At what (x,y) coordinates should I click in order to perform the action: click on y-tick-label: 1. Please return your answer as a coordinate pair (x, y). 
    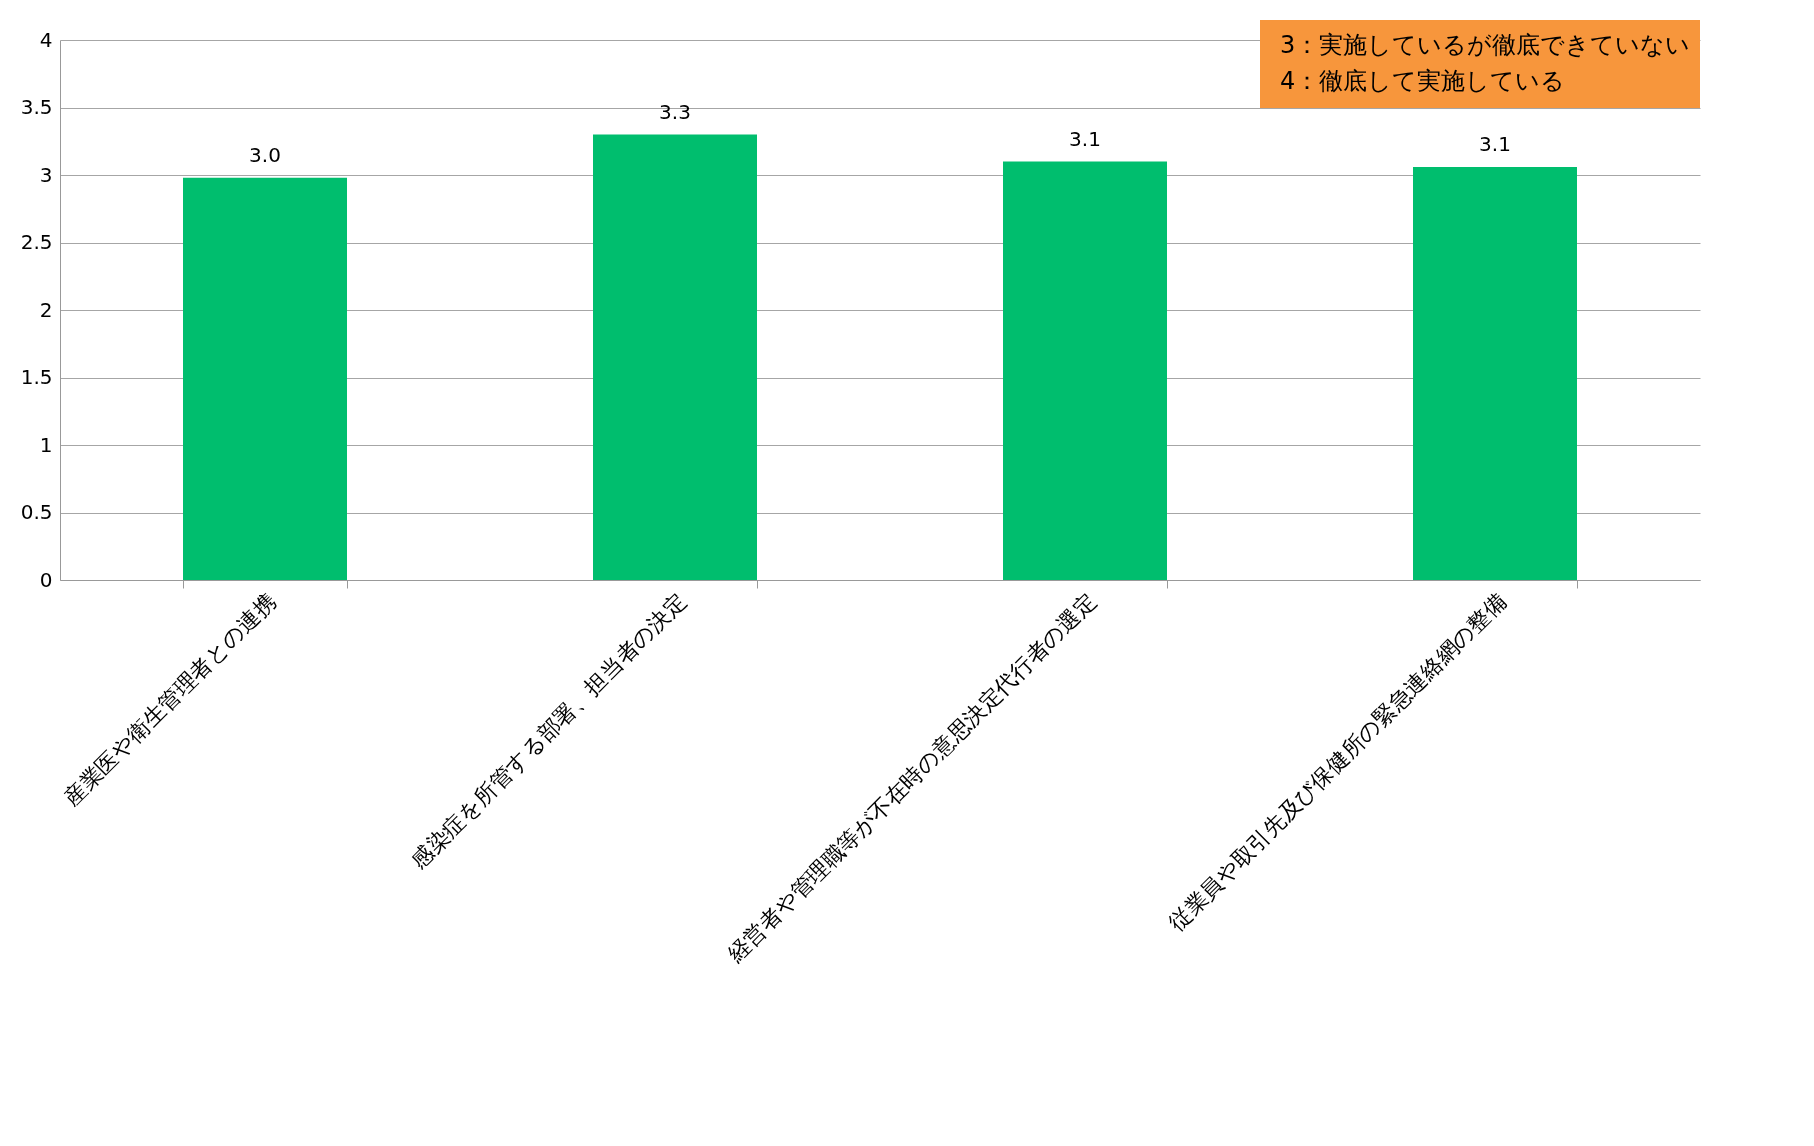
    Looking at the image, I should click on (46, 444).